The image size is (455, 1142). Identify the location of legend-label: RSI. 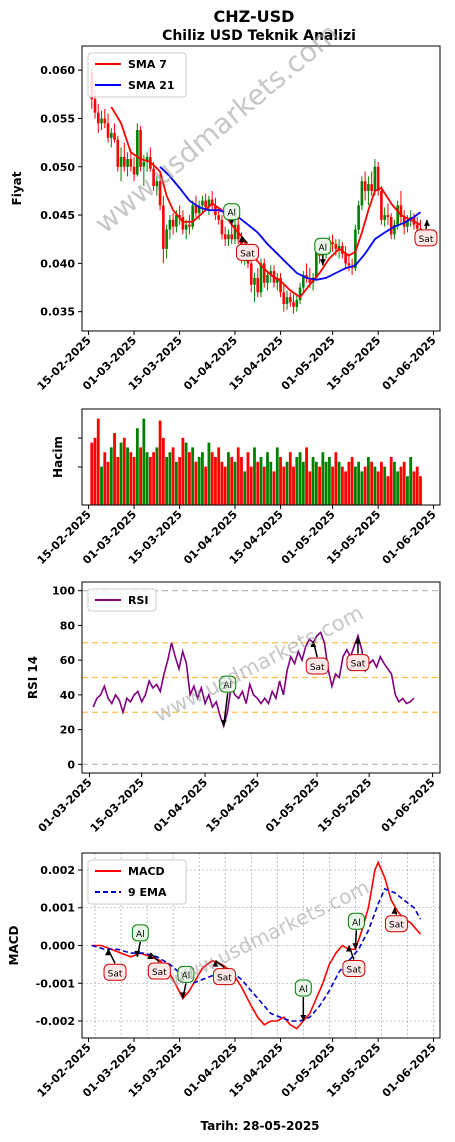
(138, 600).